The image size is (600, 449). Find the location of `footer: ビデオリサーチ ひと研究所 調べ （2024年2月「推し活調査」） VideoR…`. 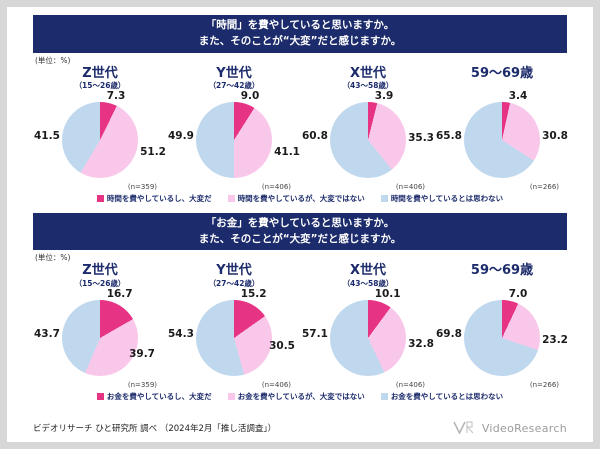

footer: ビデオリサーチ ひと研究所 調べ （2024年2月「推し活調査」） VideoR… is located at coordinates (300, 428).